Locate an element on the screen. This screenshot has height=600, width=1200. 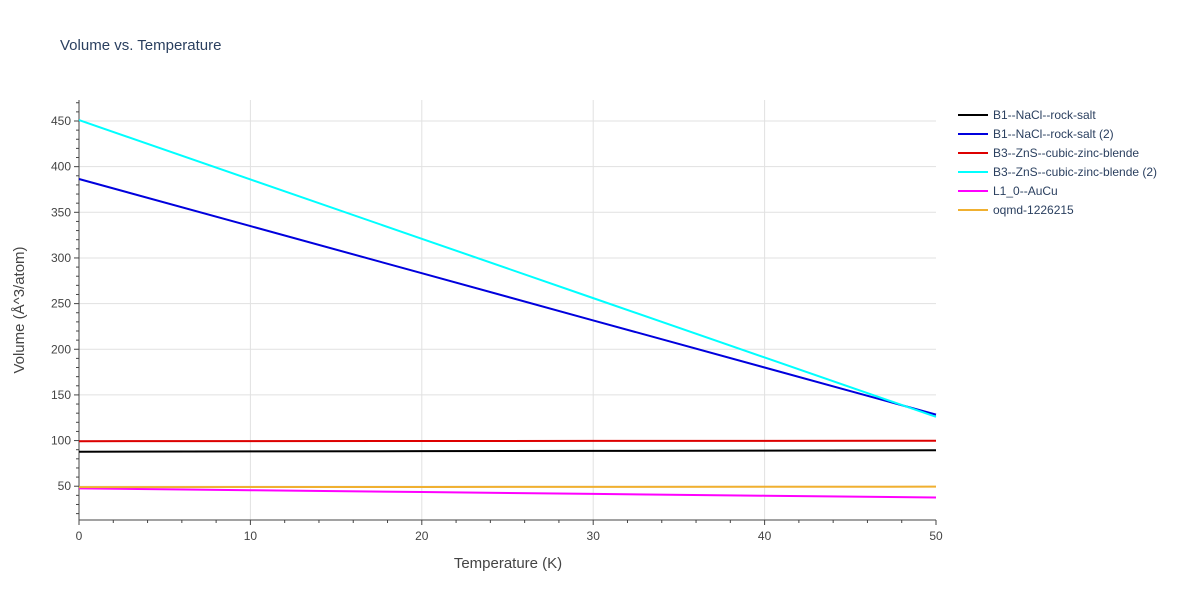
legend-entry: L1_0--AuCu is located at coordinates (1025, 191).